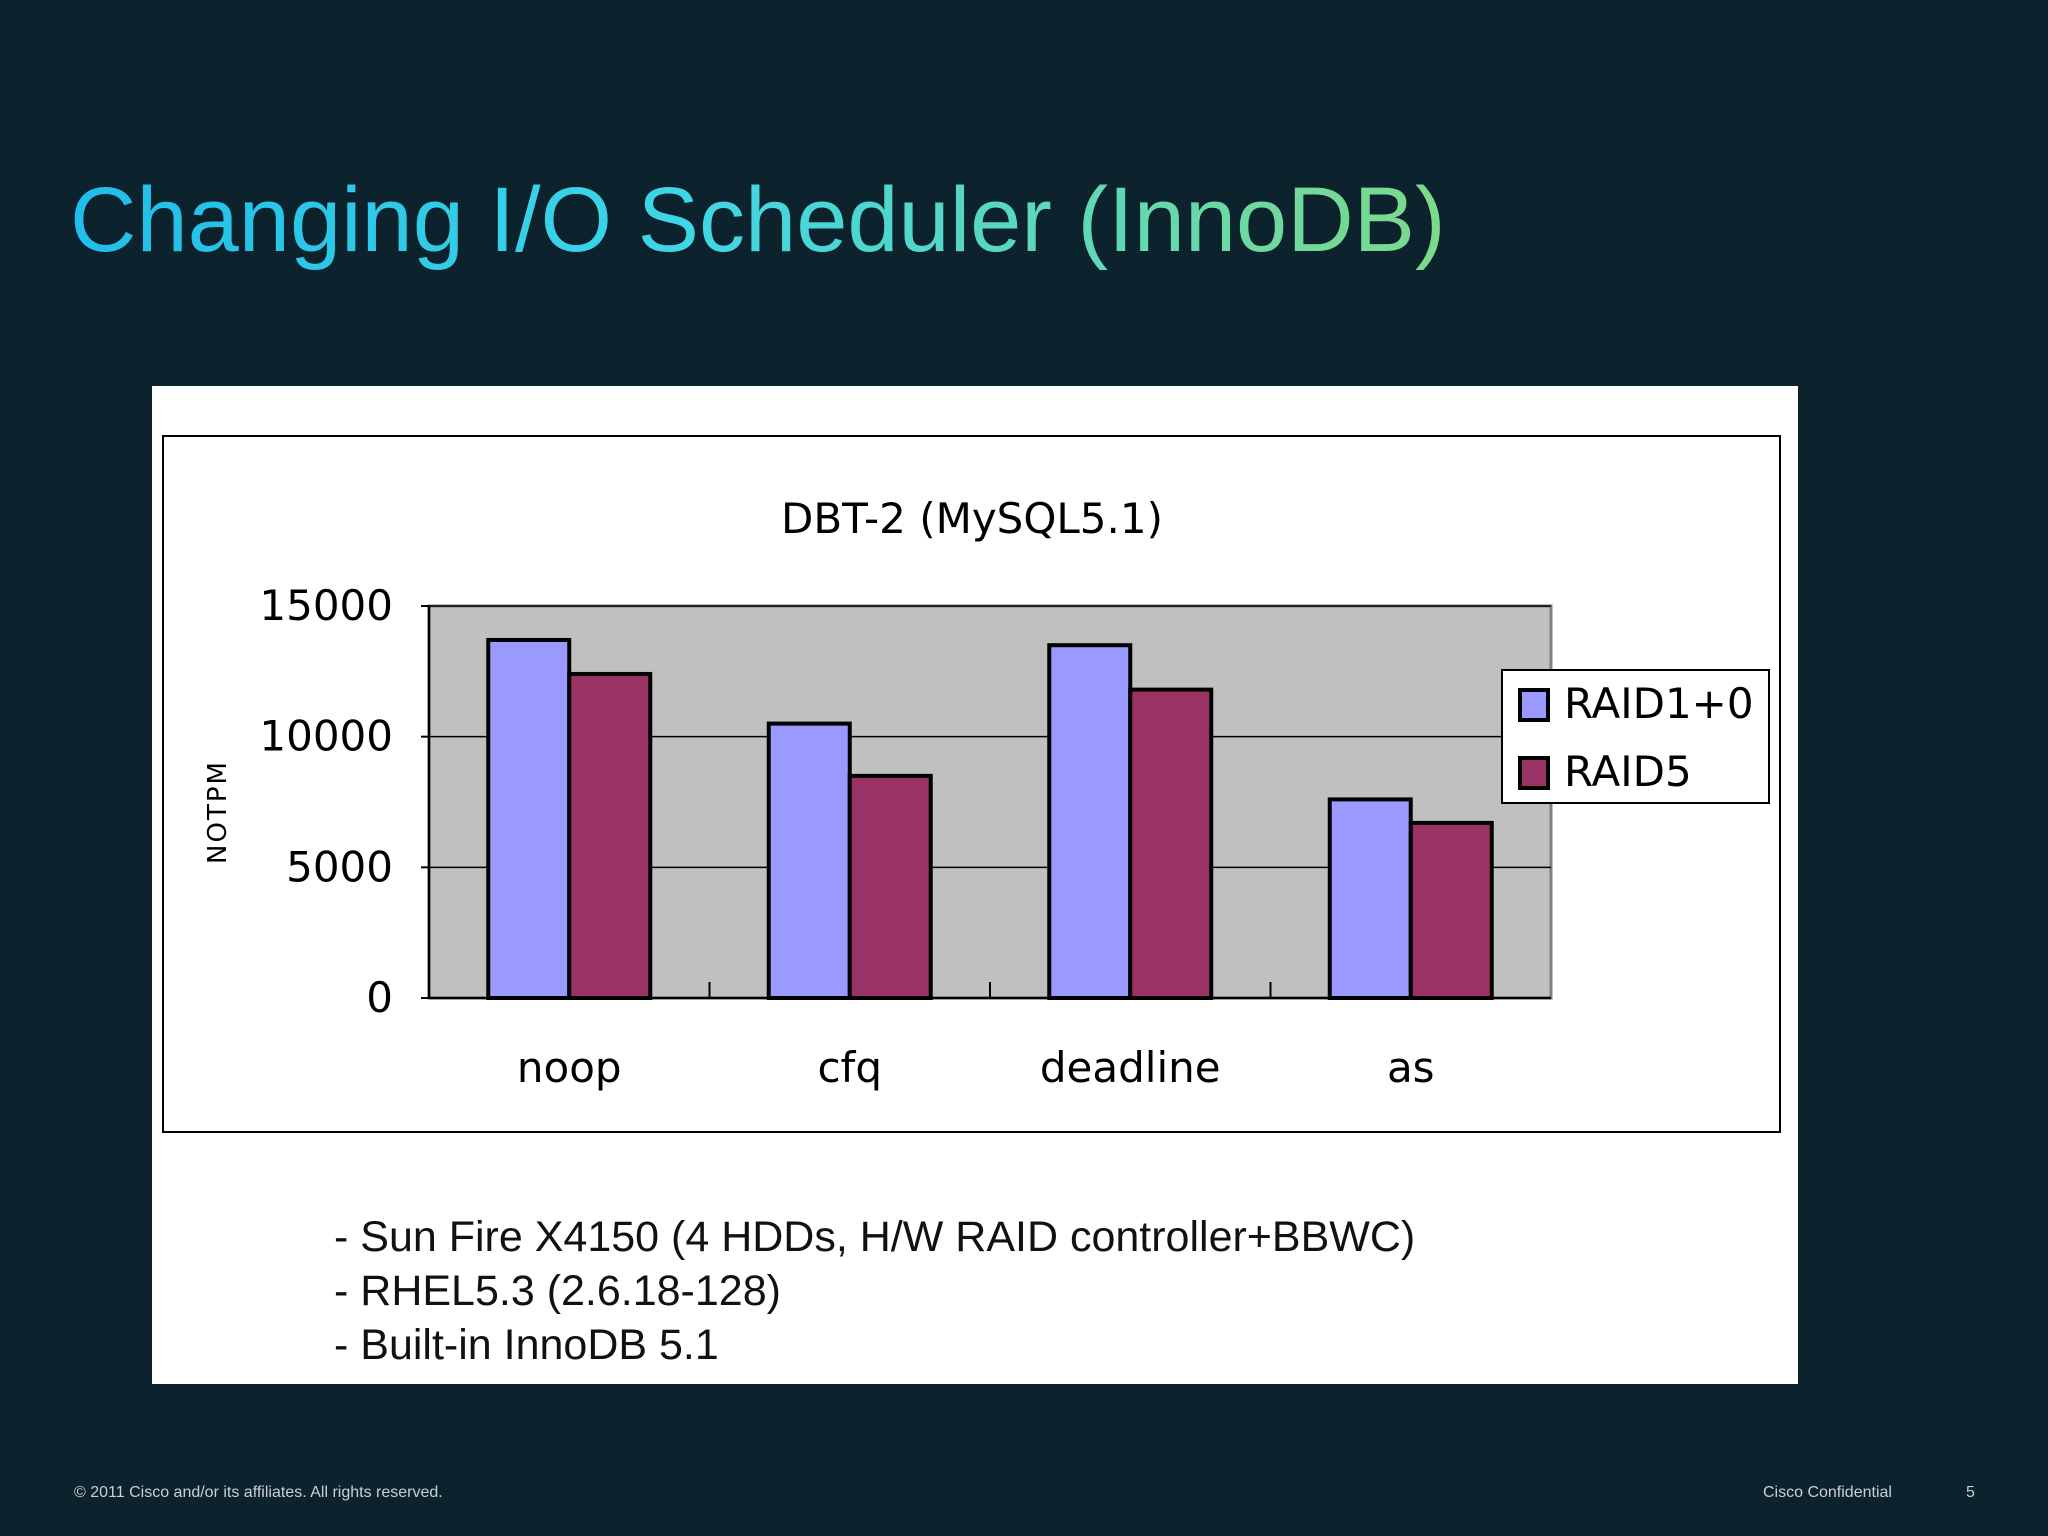 This screenshot has width=2048, height=1536. I want to click on slide-title: Changing I/O Scheduler (InnoDB), so click(758, 220).